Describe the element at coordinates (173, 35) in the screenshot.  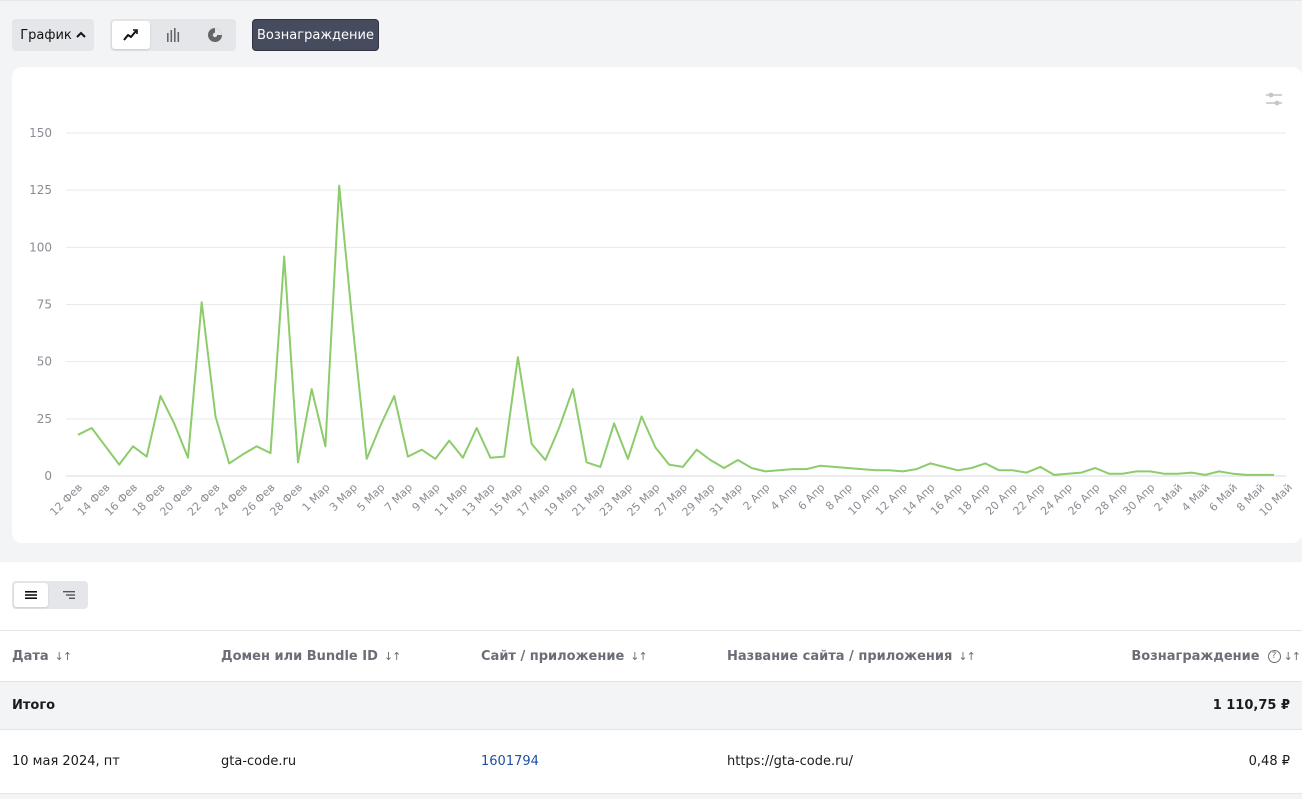
I see `bar-chart-option` at that location.